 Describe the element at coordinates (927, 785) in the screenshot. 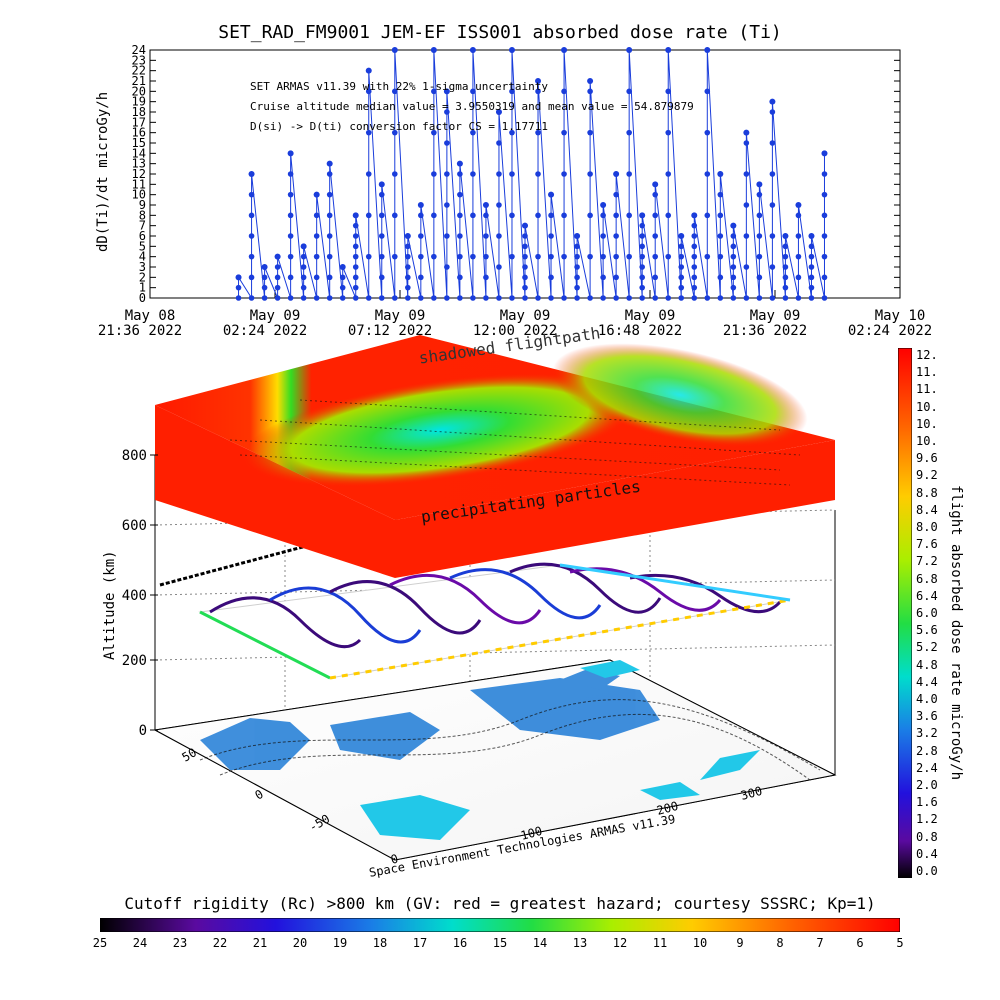

I see `colorbar-right-tick: 2.0` at that location.